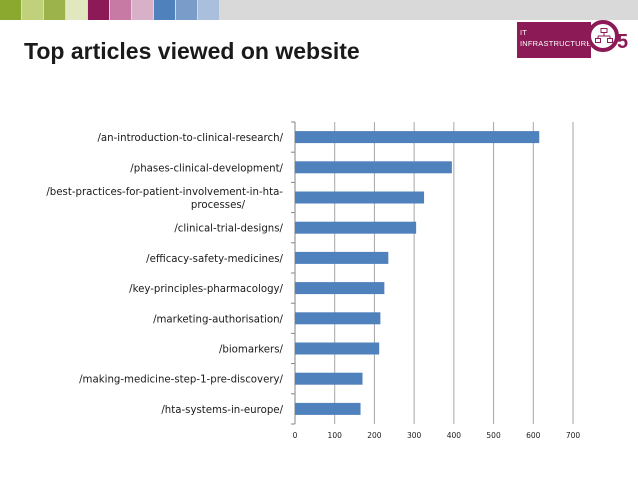 Image resolution: width=638 pixels, height=479 pixels. What do you see at coordinates (218, 205) in the screenshot?
I see `category-label: processes/` at bounding box center [218, 205].